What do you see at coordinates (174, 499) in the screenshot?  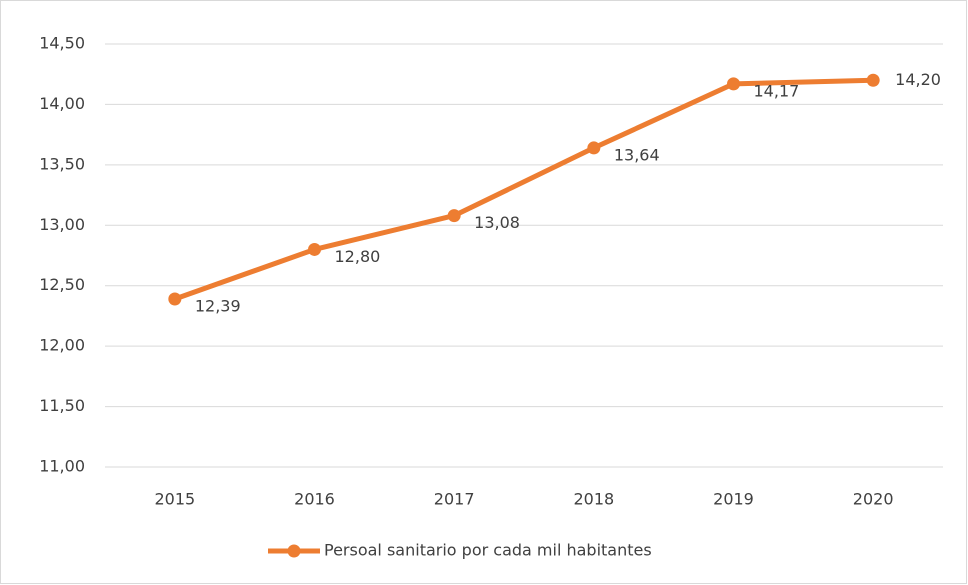 I see `x-tick-label: 2015` at bounding box center [174, 499].